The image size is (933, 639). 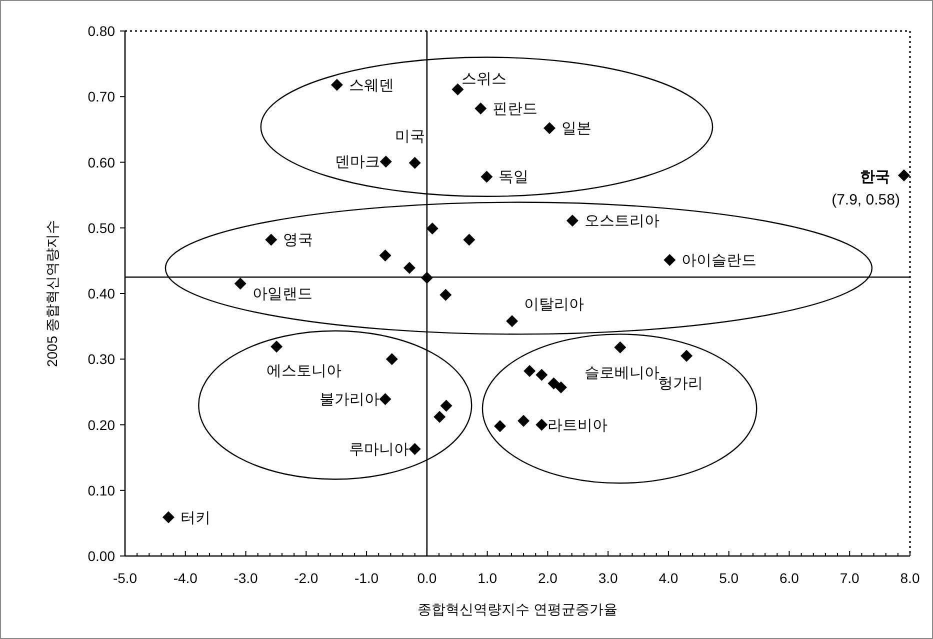 What do you see at coordinates (681, 383) in the screenshot?
I see `annotation: 헝가리` at bounding box center [681, 383].